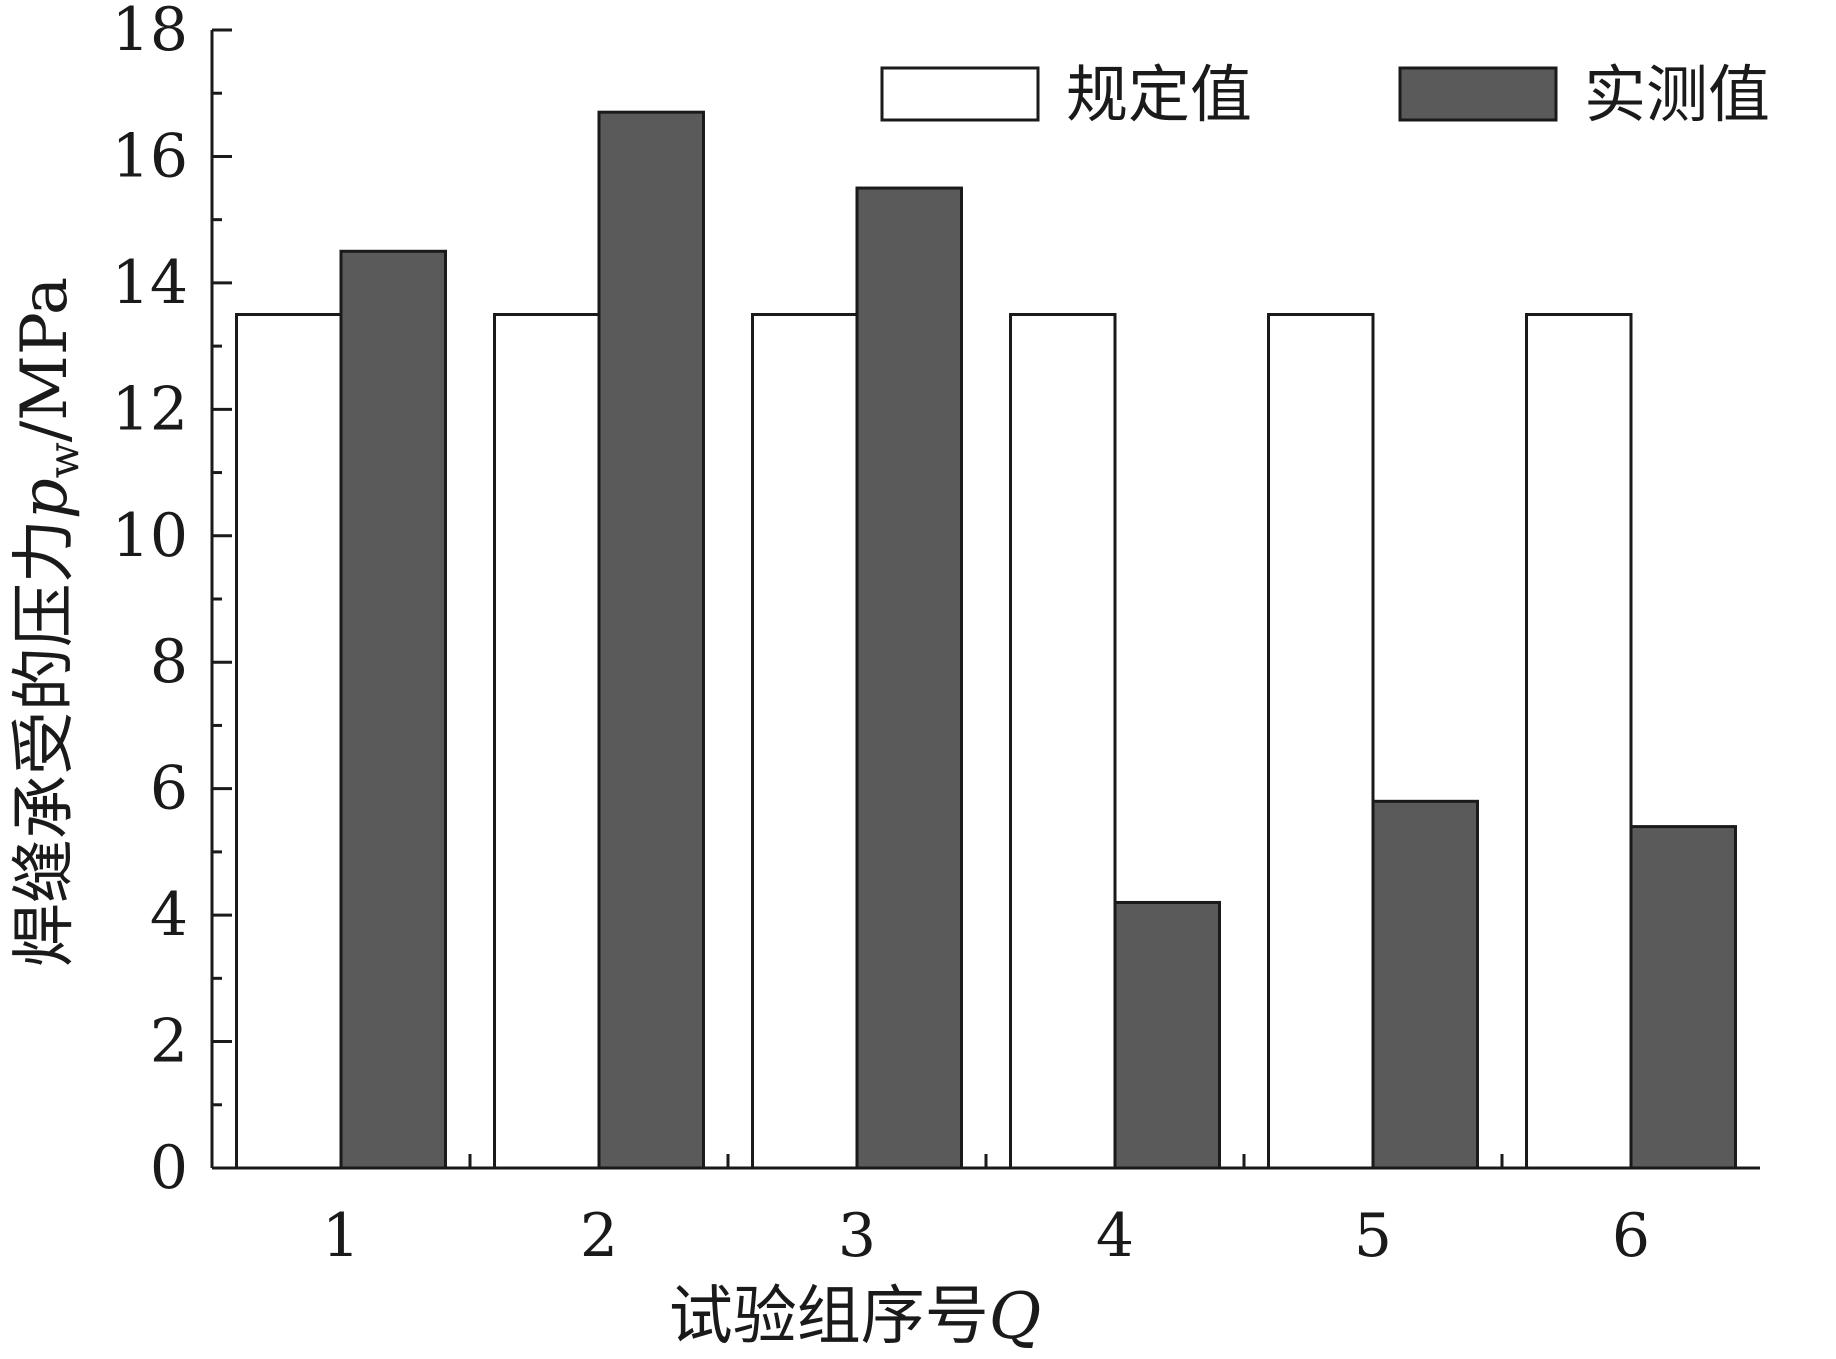 This screenshot has width=1836, height=1359. I want to click on legend-swatch-measured, so click(1478, 94).